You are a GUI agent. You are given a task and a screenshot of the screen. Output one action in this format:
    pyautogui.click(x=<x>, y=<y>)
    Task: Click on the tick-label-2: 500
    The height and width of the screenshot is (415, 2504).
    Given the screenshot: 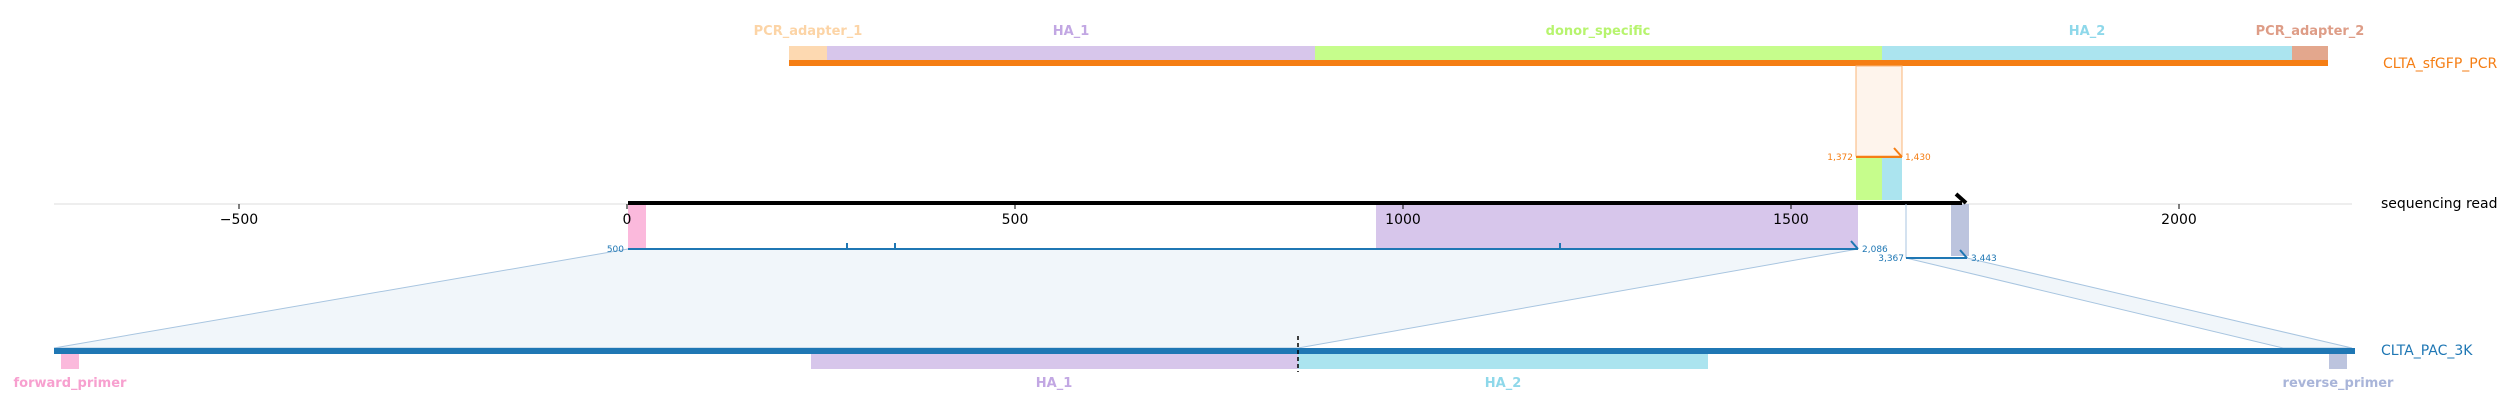 What is the action you would take?
    pyautogui.click(x=1015, y=220)
    